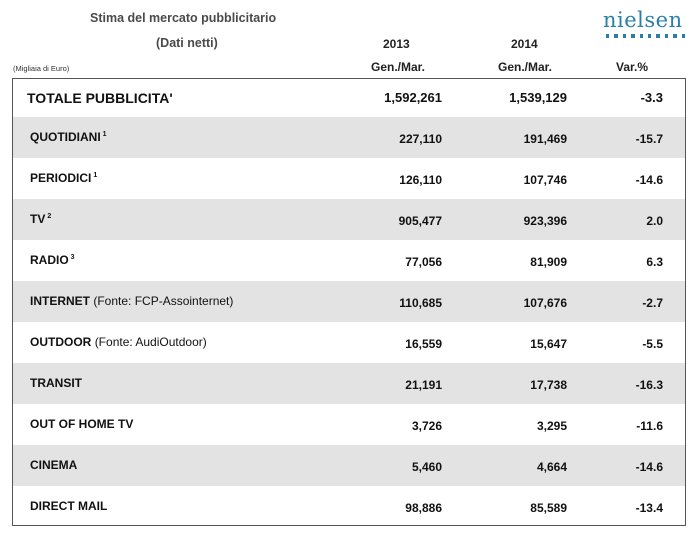  I want to click on row-label: PERIODICI 1, so click(64, 178).